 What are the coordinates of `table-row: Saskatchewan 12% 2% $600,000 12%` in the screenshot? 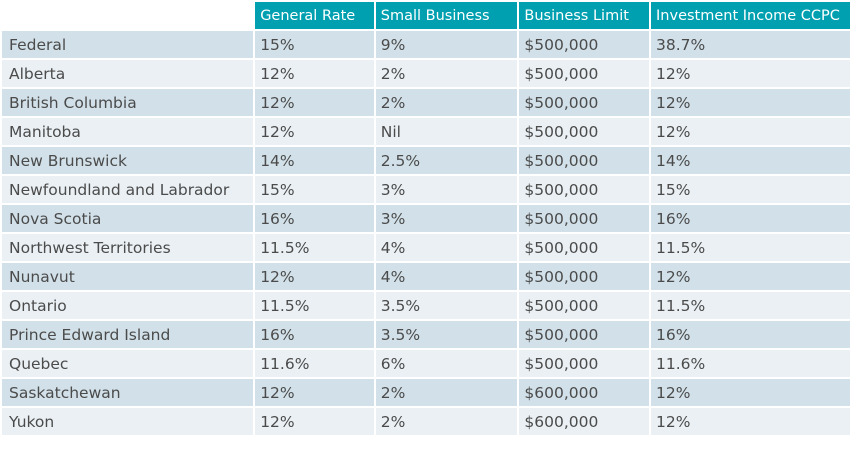 It's located at (426, 392).